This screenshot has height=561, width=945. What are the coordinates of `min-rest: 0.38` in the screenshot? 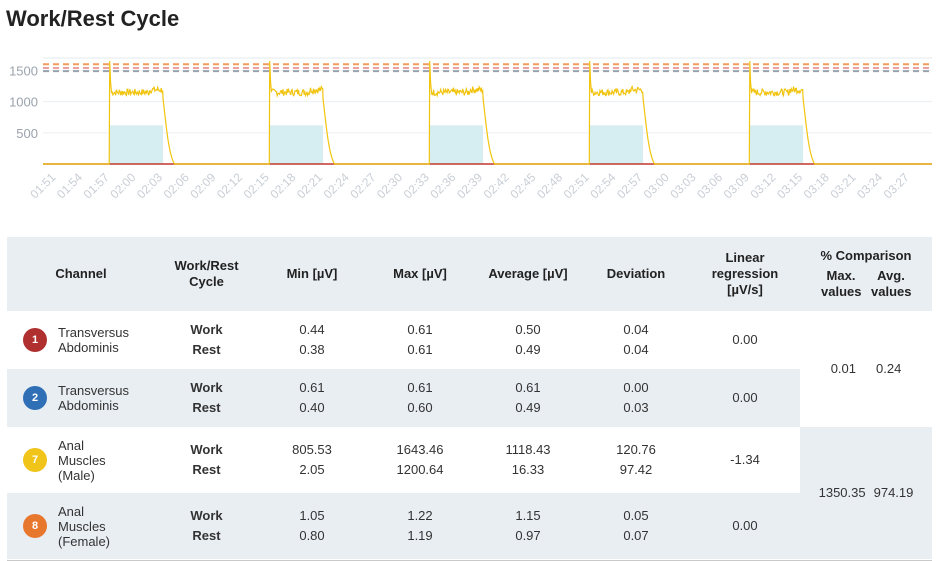 It's located at (312, 349).